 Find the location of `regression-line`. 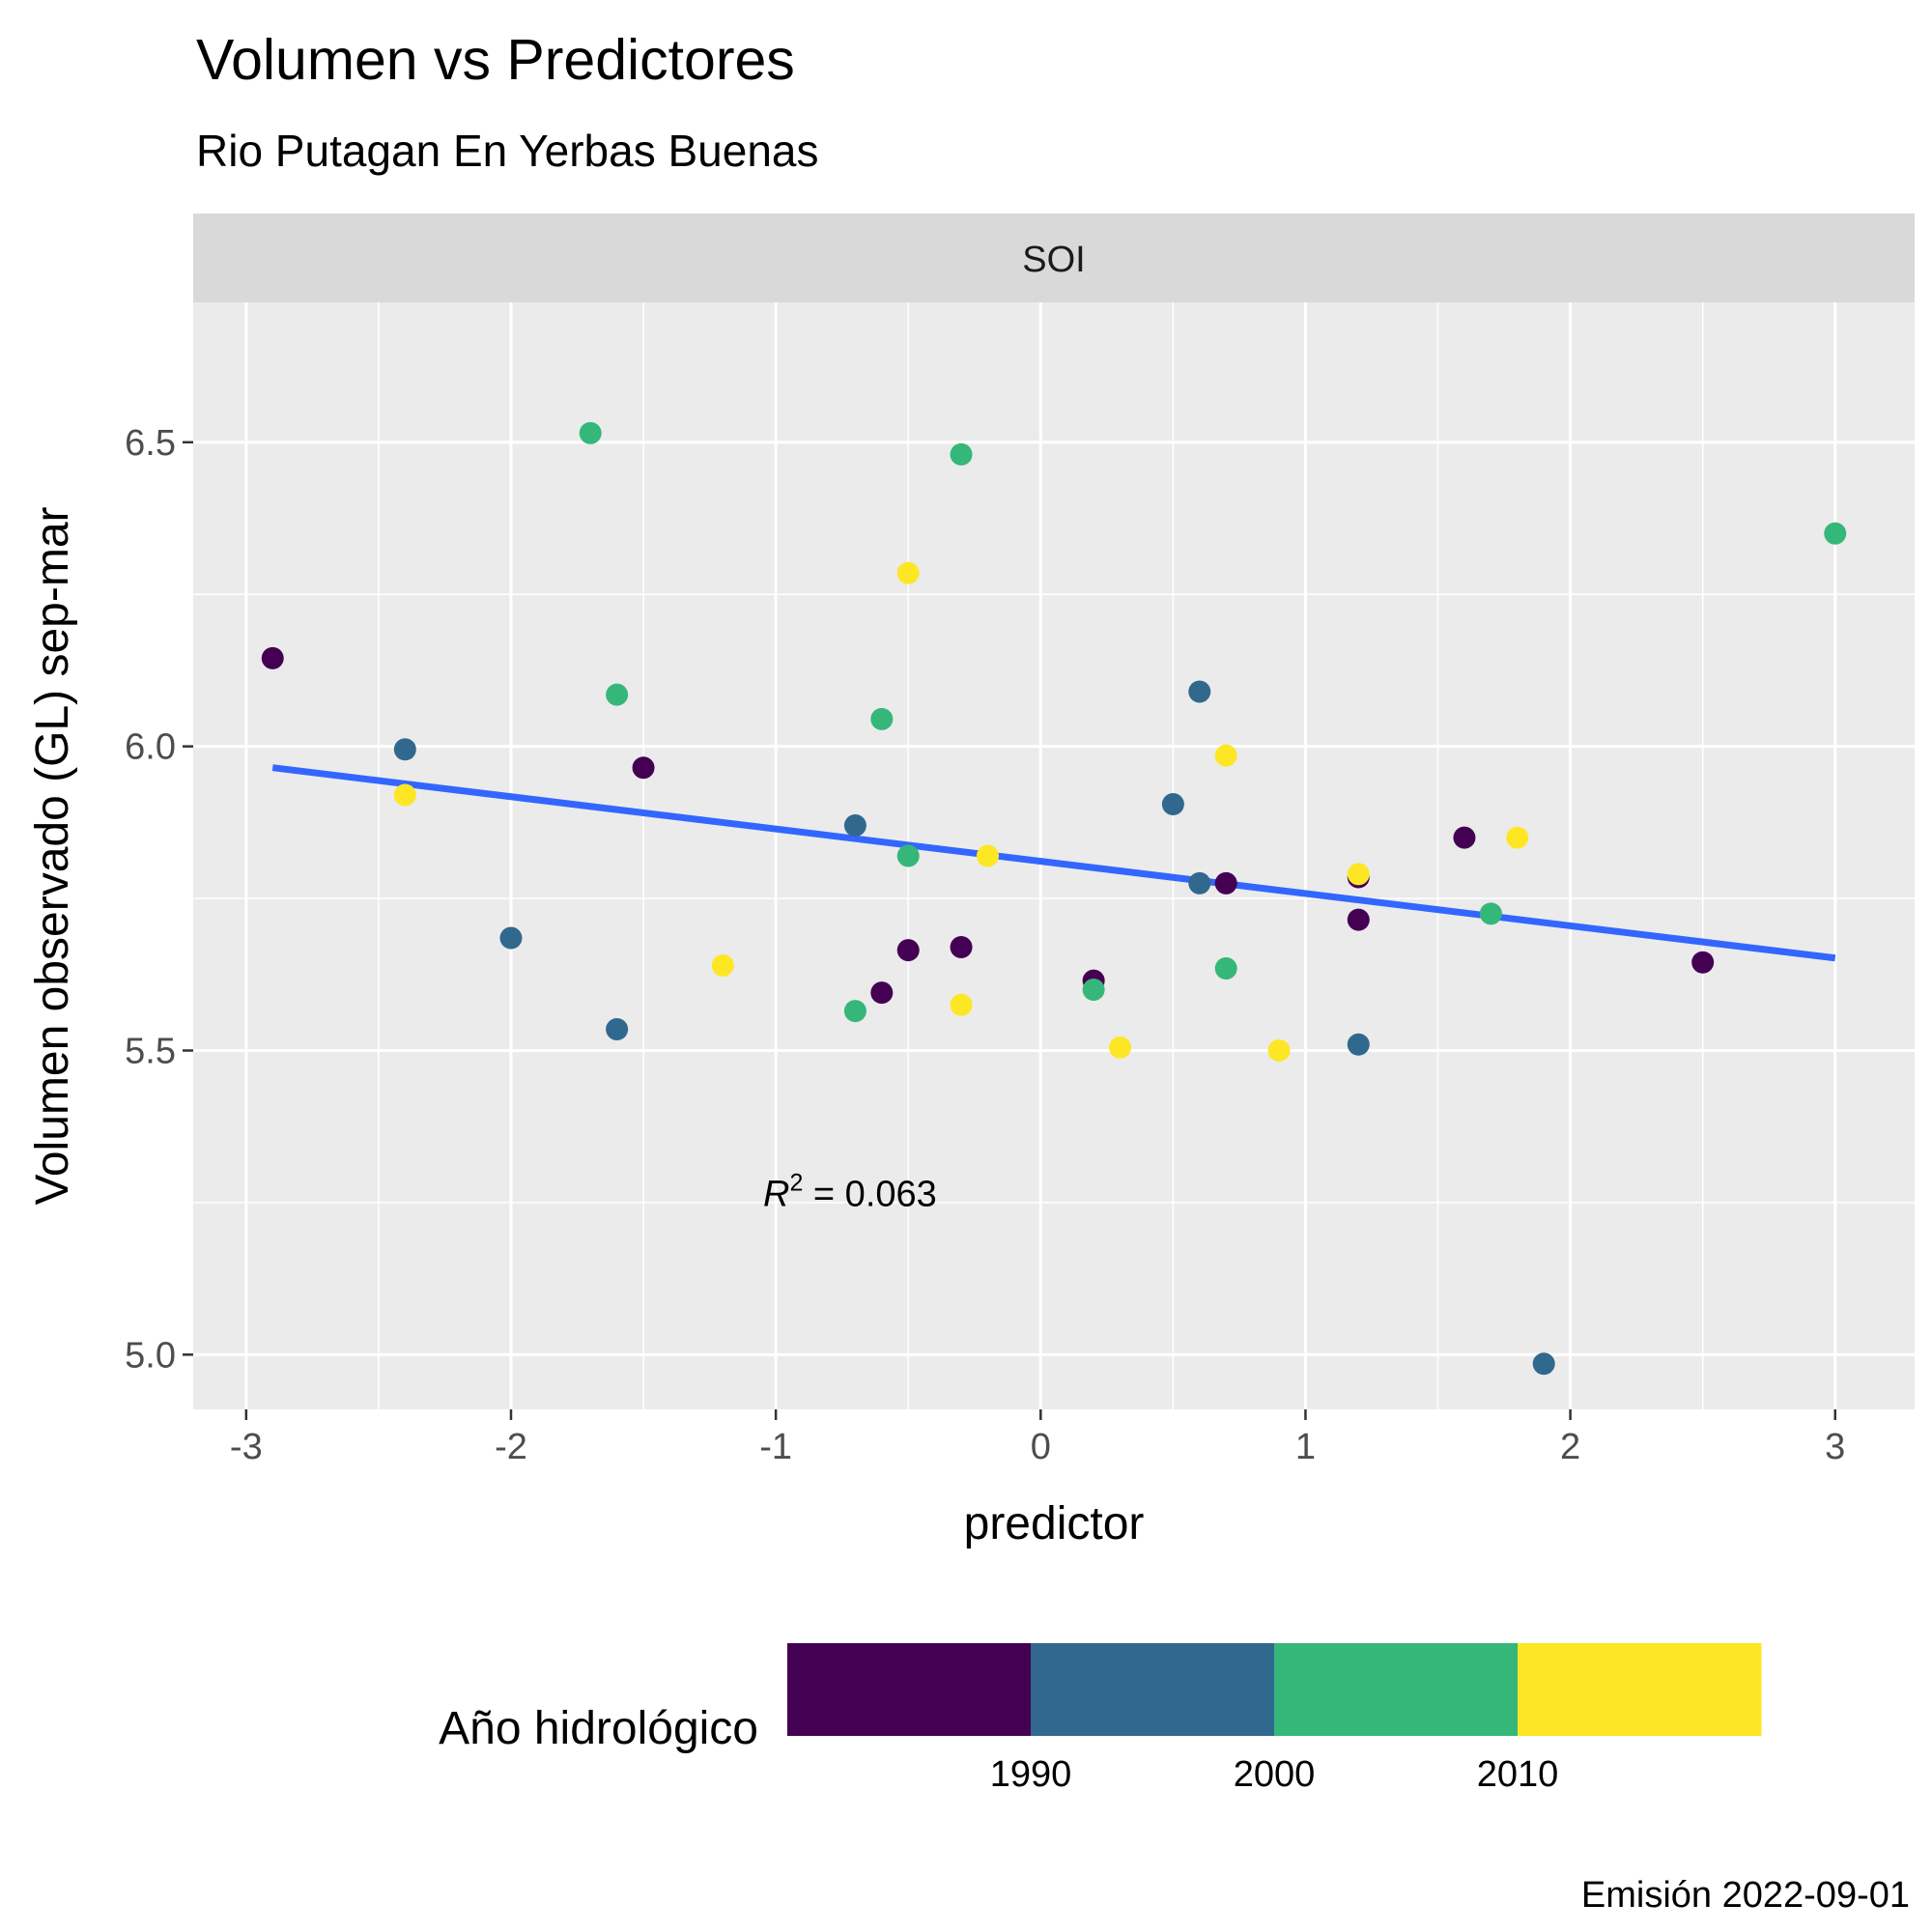

regression-line is located at coordinates (1053, 863).